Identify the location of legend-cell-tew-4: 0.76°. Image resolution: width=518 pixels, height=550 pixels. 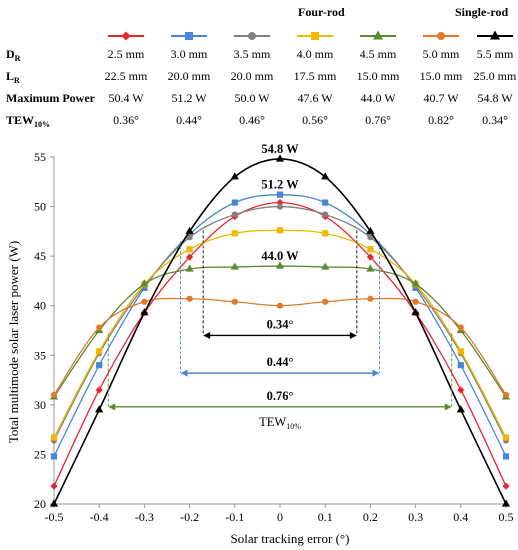
(378, 120).